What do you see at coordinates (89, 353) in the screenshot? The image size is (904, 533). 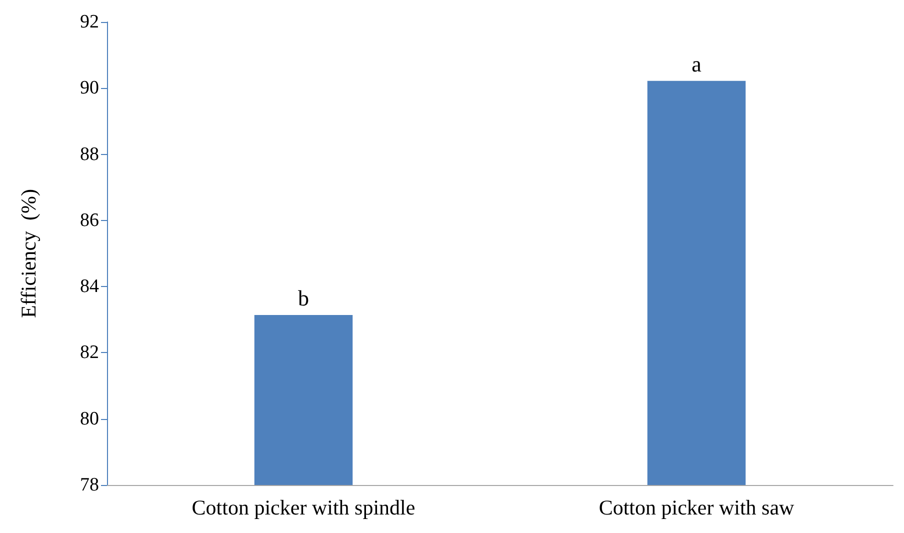 I see `y-tick-label: 82` at bounding box center [89, 353].